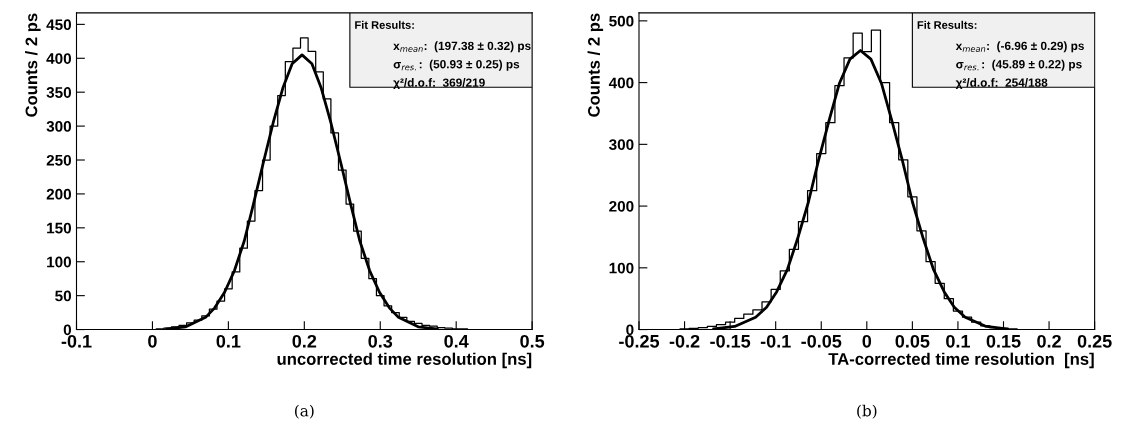  What do you see at coordinates (456, 65) in the screenshot?
I see `annotation: σ$_{res.}$: (50.93 ± 0.25) ps` at bounding box center [456, 65].